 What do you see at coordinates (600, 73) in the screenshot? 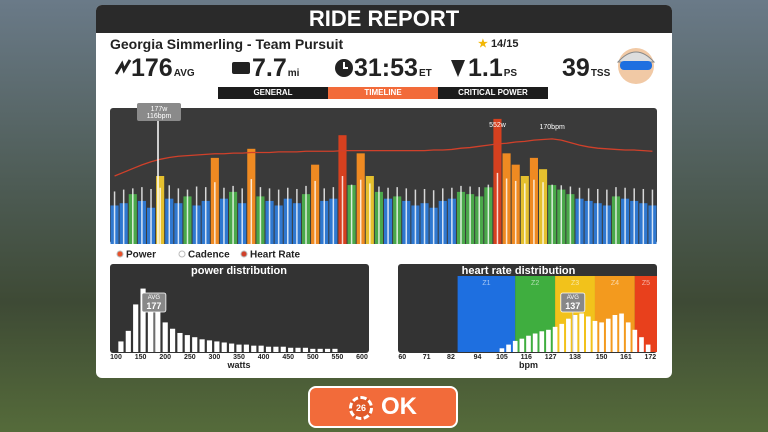
I see `stat-unit: TSS` at bounding box center [600, 73].